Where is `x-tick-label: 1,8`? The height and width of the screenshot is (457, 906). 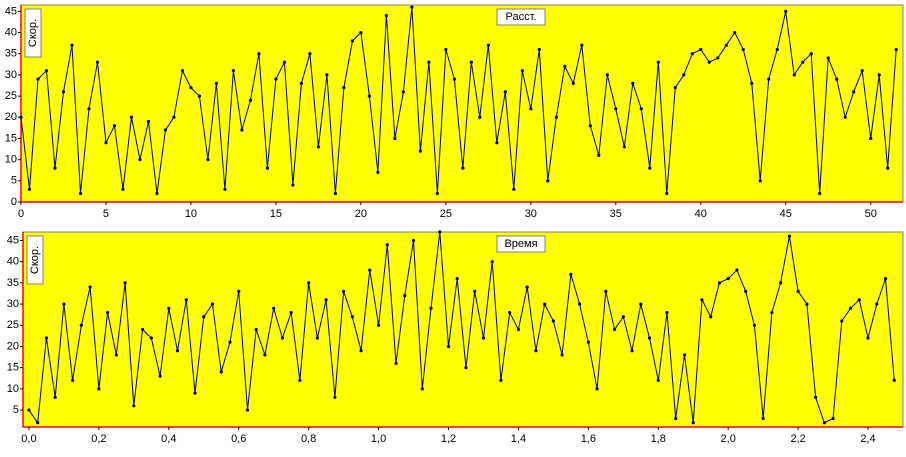 x-tick-label: 1,8 is located at coordinates (658, 439).